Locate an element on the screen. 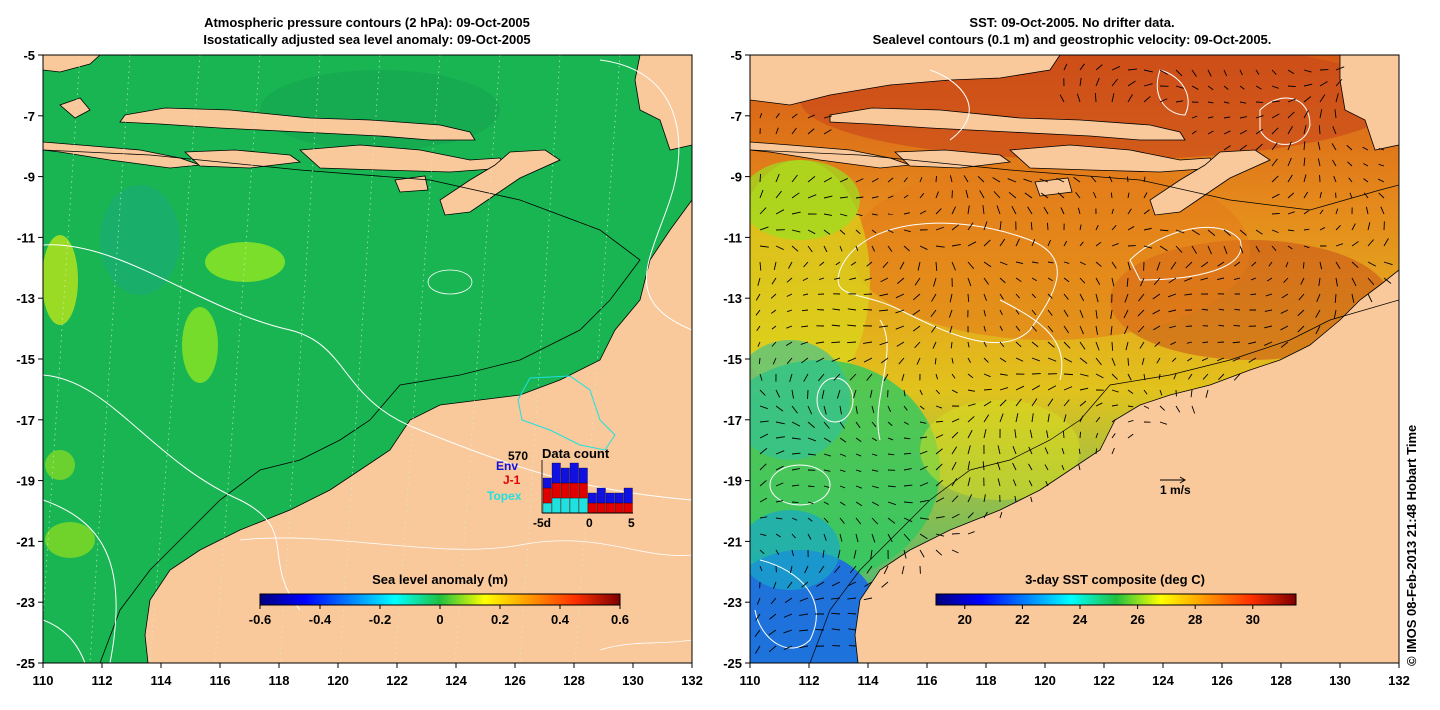  right-colorbar-tick-label: 24 is located at coordinates (1080, 619).